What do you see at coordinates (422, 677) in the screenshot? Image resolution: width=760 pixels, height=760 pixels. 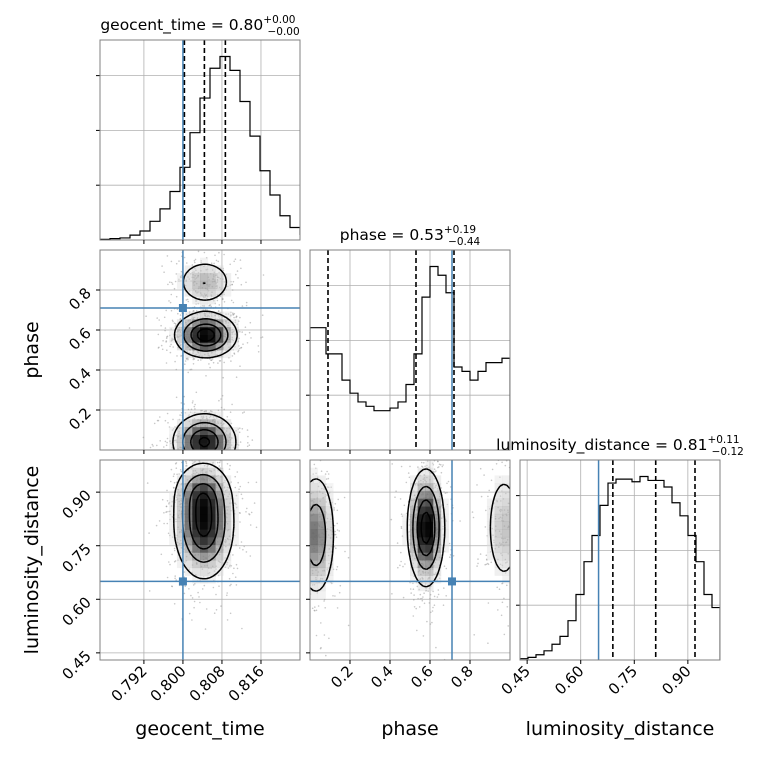 I see `xtick-label-phase: 0.6` at bounding box center [422, 677].